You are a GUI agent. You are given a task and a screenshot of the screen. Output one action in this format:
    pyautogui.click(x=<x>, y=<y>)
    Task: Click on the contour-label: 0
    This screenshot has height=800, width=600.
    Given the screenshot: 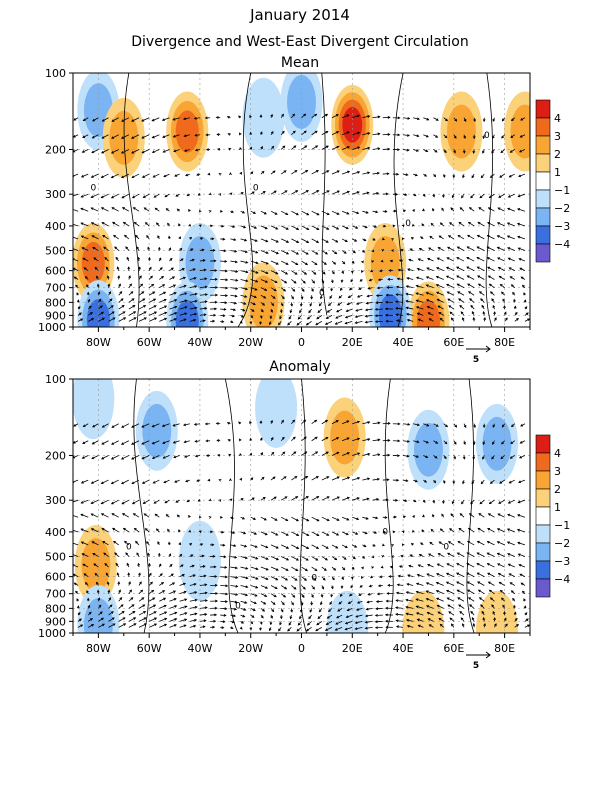 What is the action you would take?
    pyautogui.click(x=446, y=548)
    